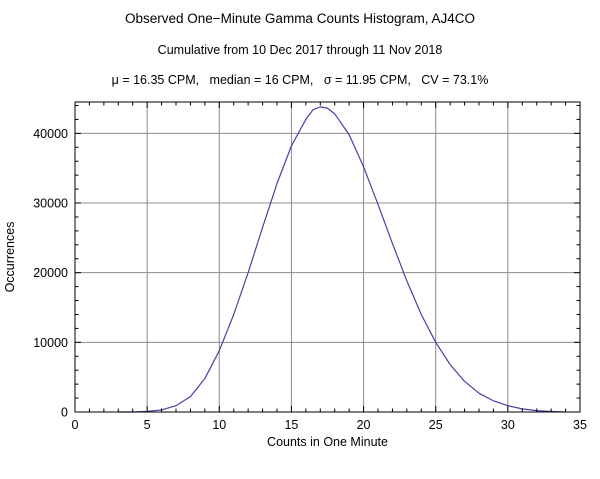  I want to click on x-tick-label: 25, so click(436, 425).